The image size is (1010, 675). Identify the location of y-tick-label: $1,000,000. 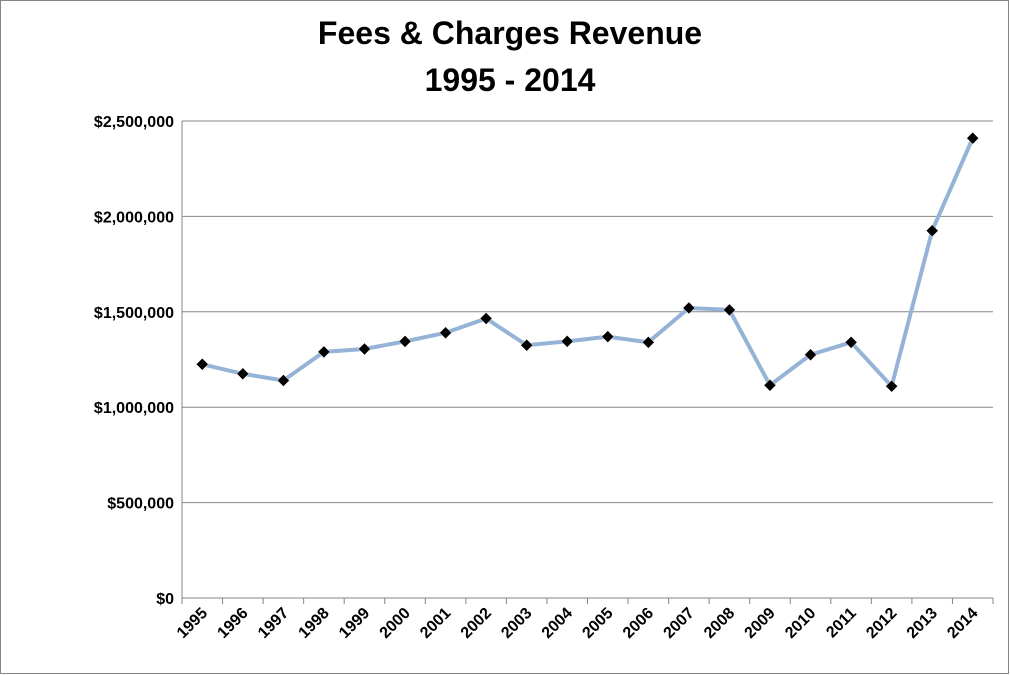
(134, 408).